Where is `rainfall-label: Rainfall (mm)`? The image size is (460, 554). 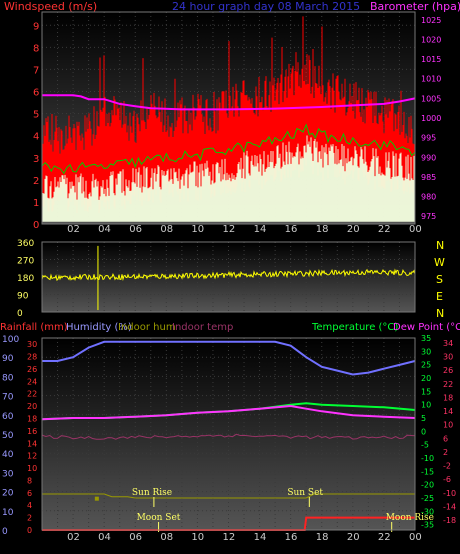
rainfall-label: Rainfall (mm) is located at coordinates (34, 327).